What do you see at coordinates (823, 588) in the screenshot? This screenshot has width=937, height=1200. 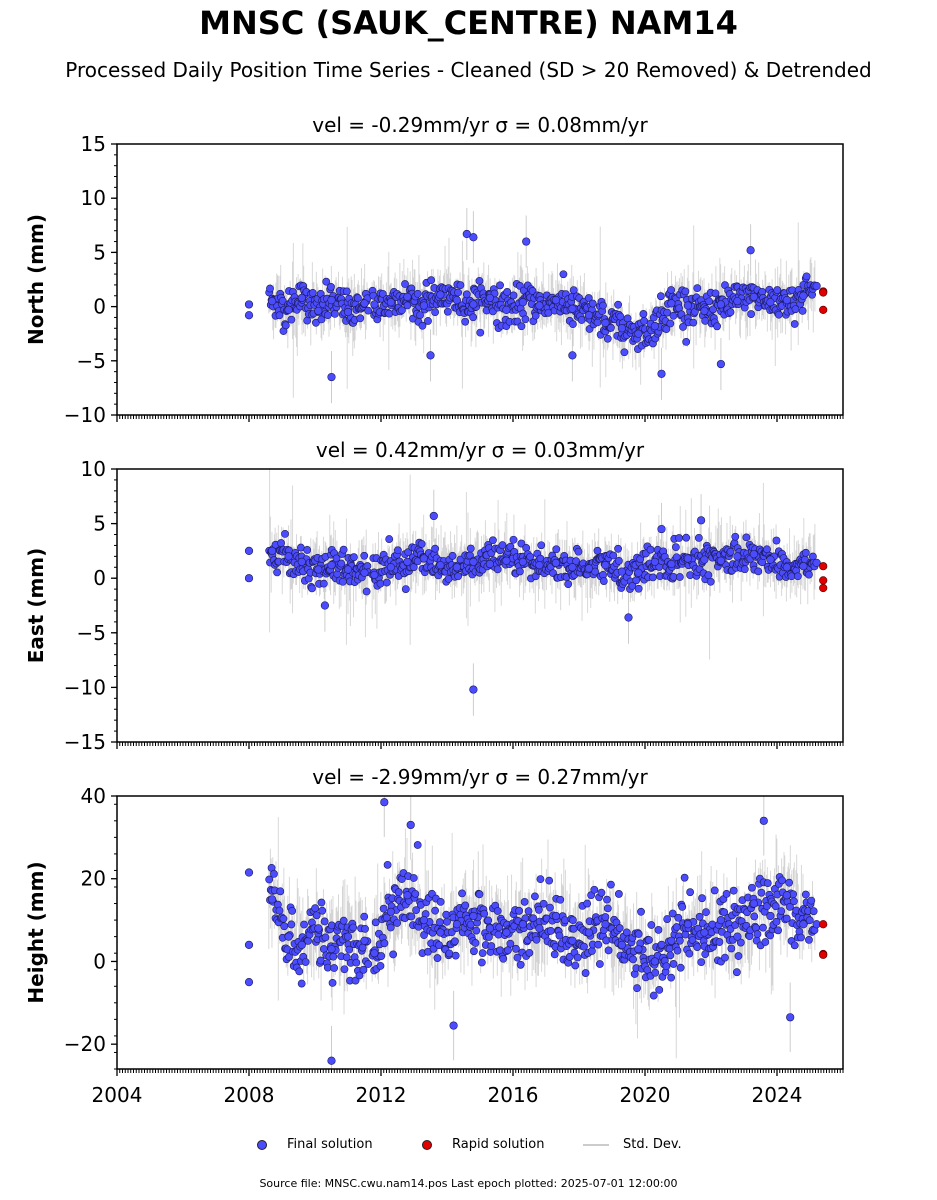 I see `data-point-rapid` at bounding box center [823, 588].